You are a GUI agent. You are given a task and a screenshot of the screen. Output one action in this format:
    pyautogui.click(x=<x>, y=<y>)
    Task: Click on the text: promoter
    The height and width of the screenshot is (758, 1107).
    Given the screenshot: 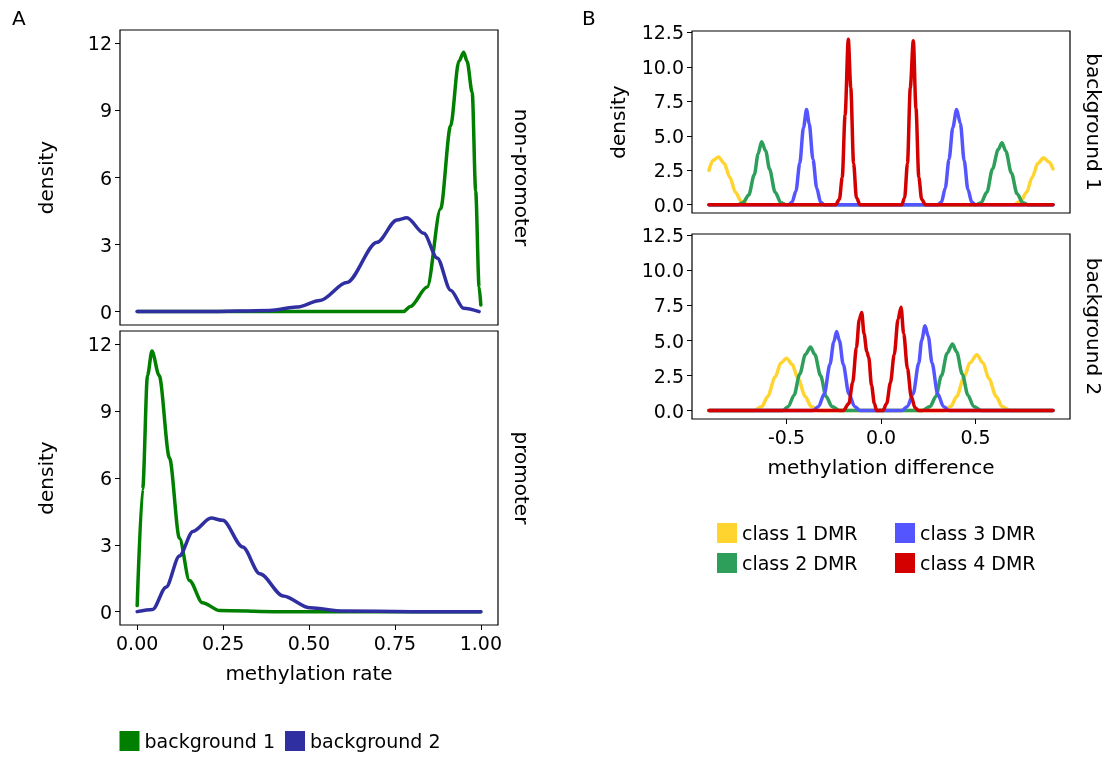 What is the action you would take?
    pyautogui.click(x=522, y=478)
    